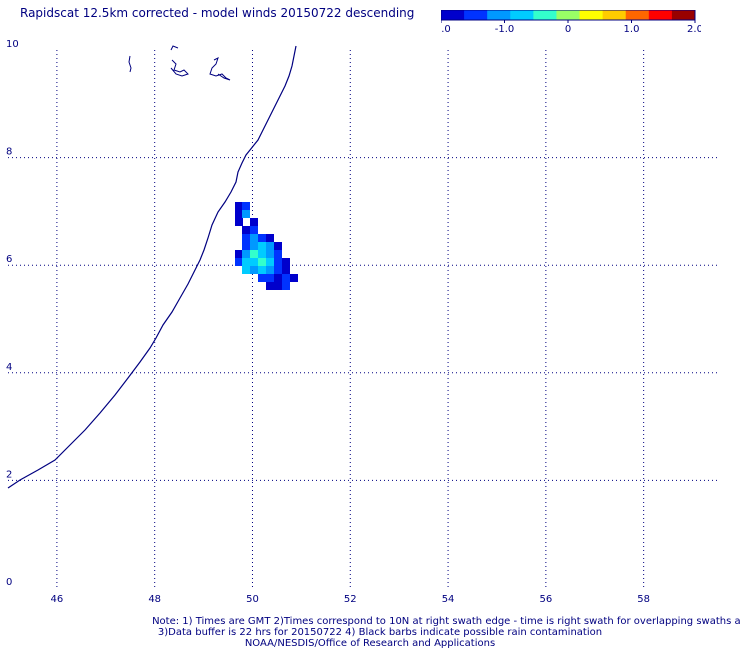 The height and width of the screenshot is (650, 740). Describe the element at coordinates (446, 29) in the screenshot. I see `colorbar-tick-label: -2.0` at that location.